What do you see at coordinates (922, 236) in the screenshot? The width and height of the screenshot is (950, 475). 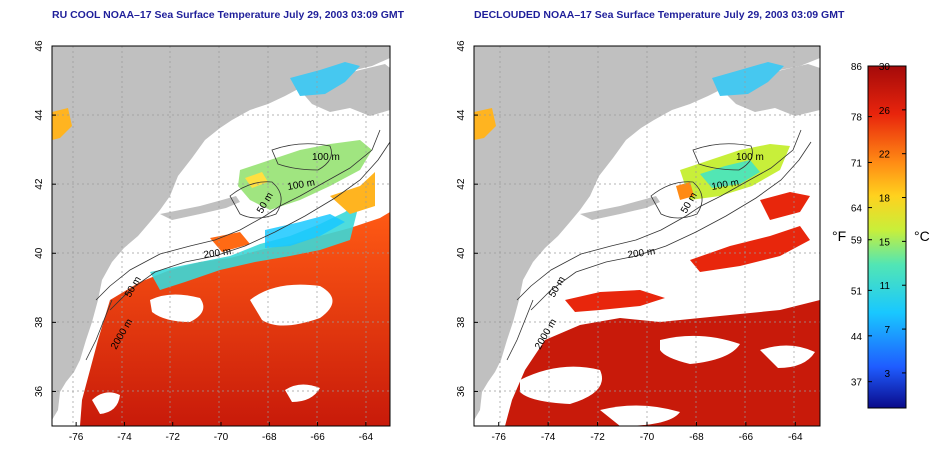 I see `celsius-unit-label: °C` at bounding box center [922, 236].